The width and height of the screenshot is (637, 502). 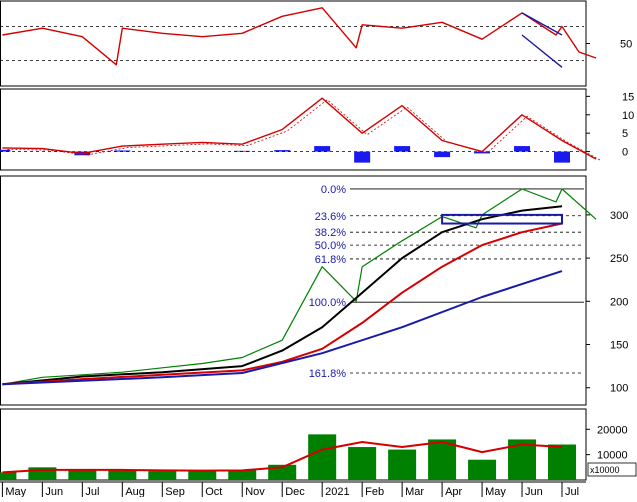 What do you see at coordinates (542, 51) in the screenshot?
I see `rsi-channel-lower` at bounding box center [542, 51].